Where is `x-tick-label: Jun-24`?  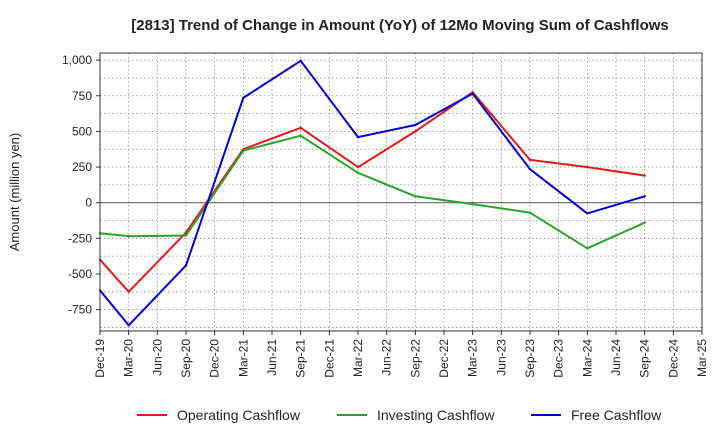
x-tick-label: Jun-24 is located at coordinates (616, 357).